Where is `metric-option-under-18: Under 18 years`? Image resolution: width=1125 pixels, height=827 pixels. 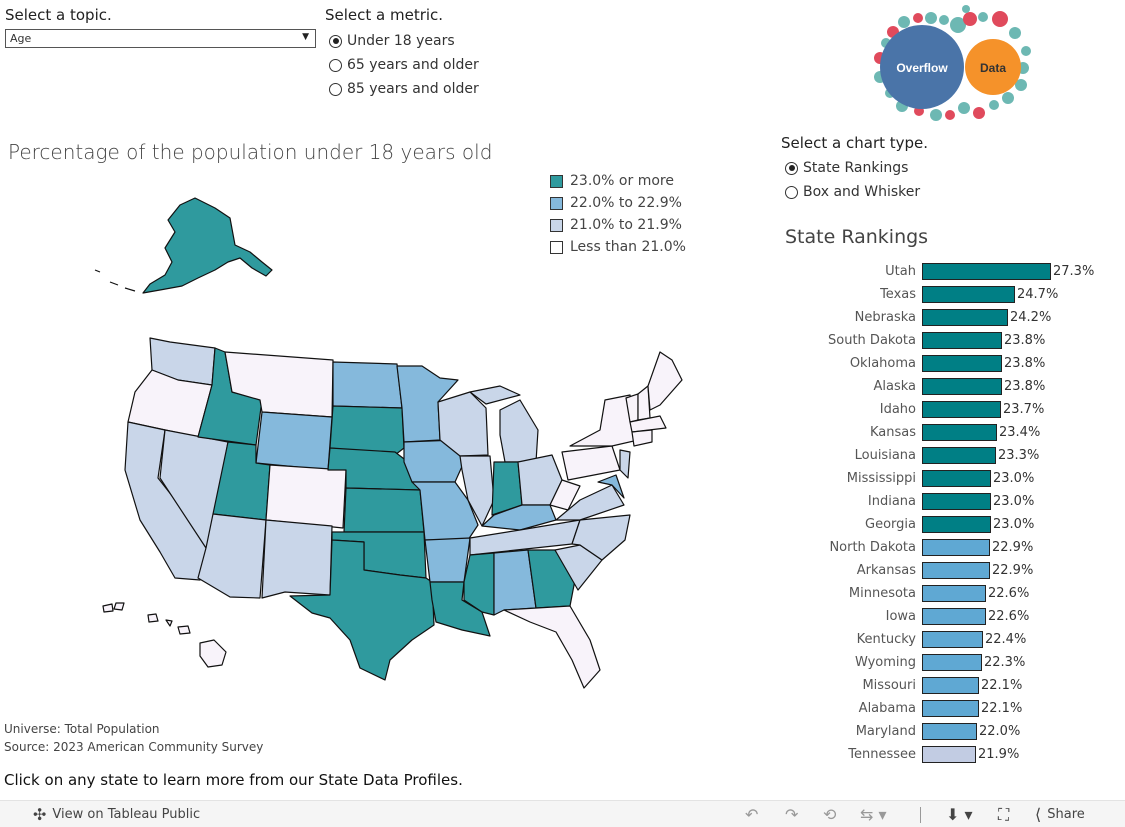
metric-option-under-18: Under 18 years is located at coordinates (404, 41).